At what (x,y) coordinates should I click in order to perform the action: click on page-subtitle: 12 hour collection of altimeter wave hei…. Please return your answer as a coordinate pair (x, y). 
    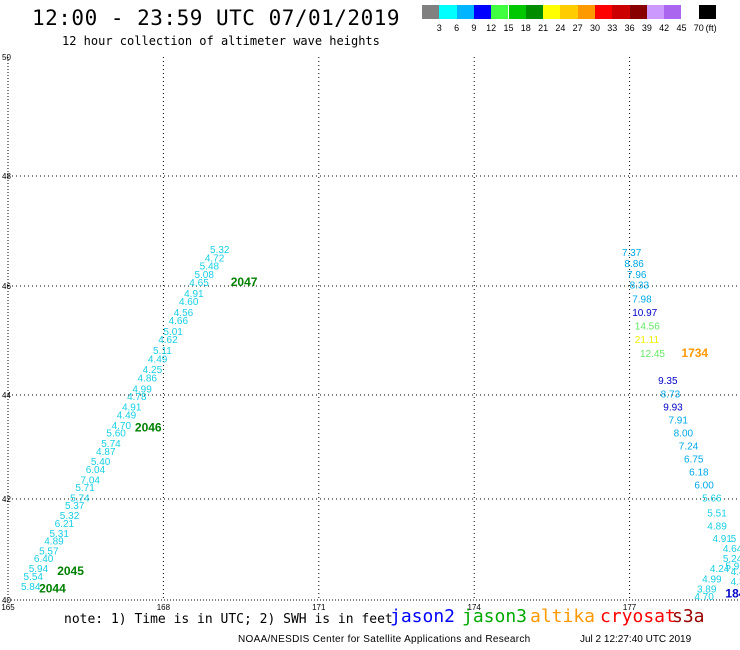
    Looking at the image, I should click on (221, 41).